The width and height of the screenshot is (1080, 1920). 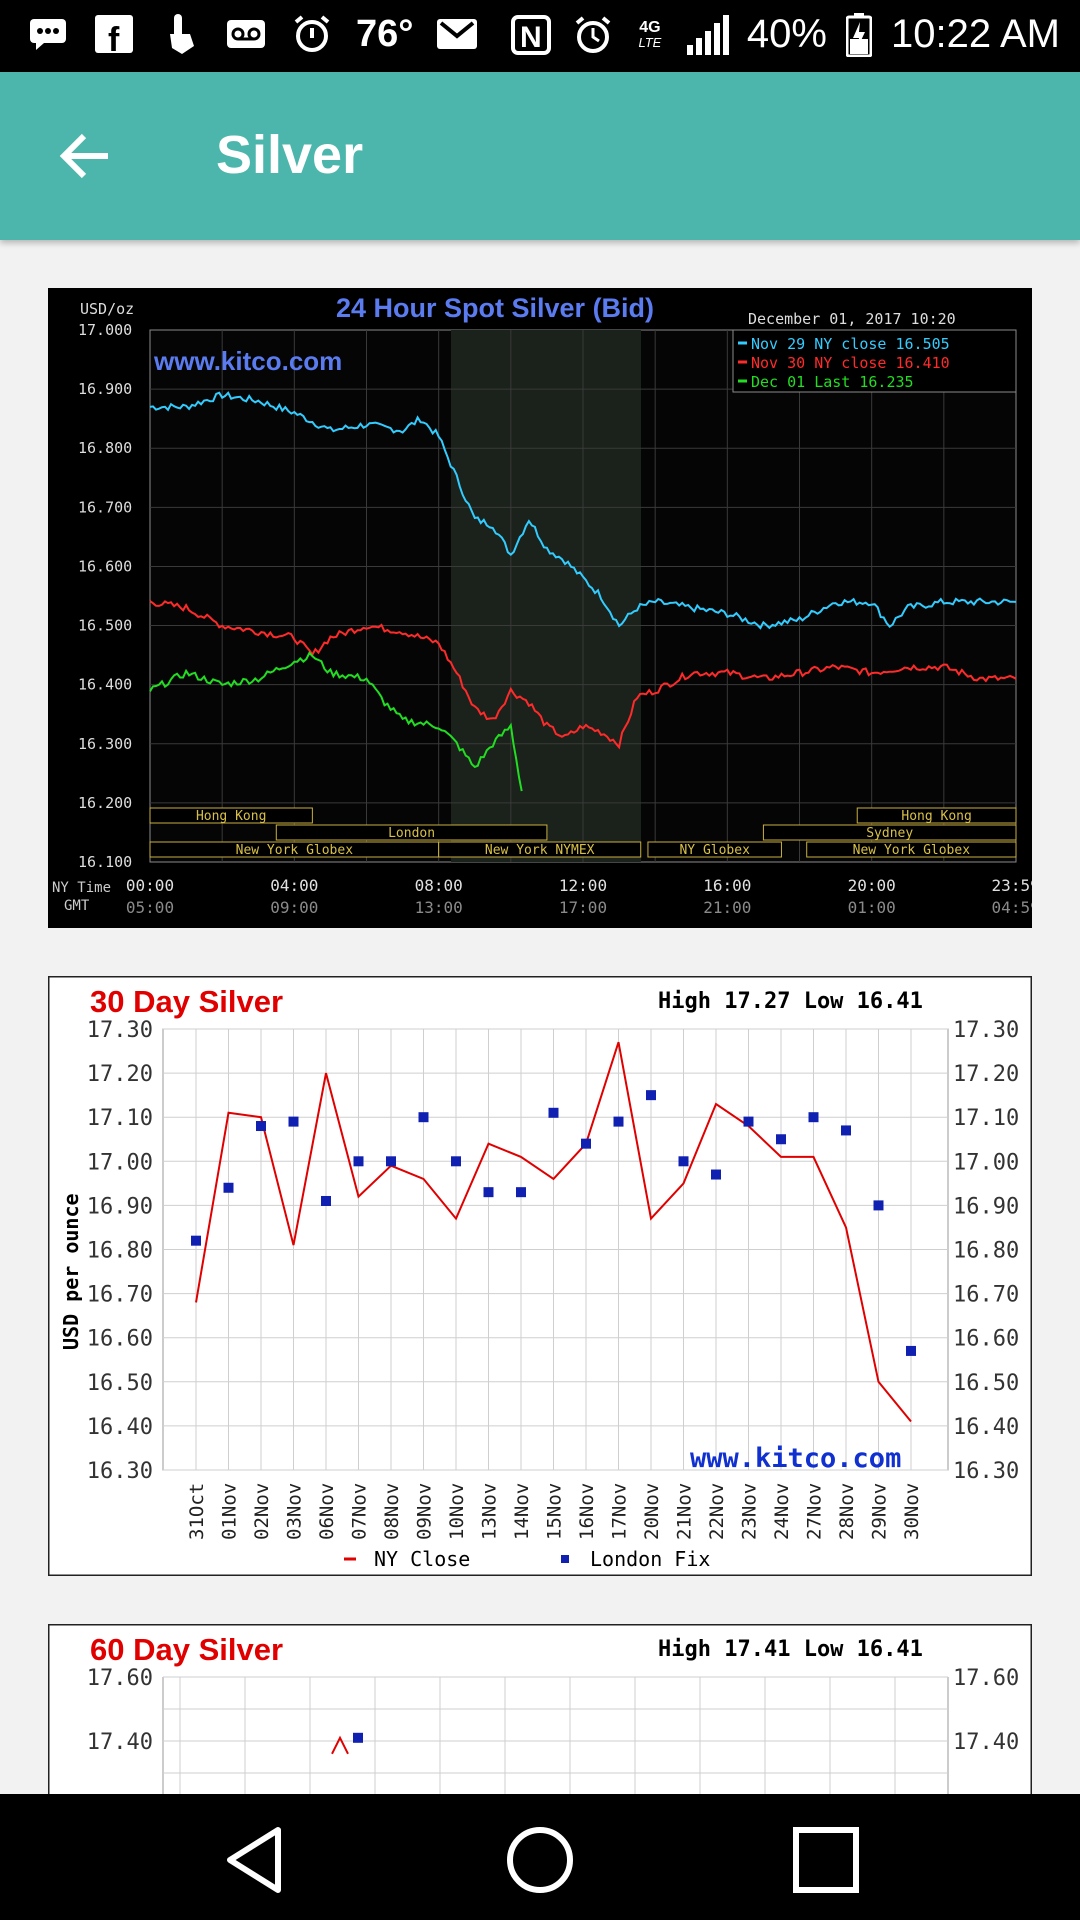 I want to click on x-tick-label: 14Nov, so click(x=522, y=1511).